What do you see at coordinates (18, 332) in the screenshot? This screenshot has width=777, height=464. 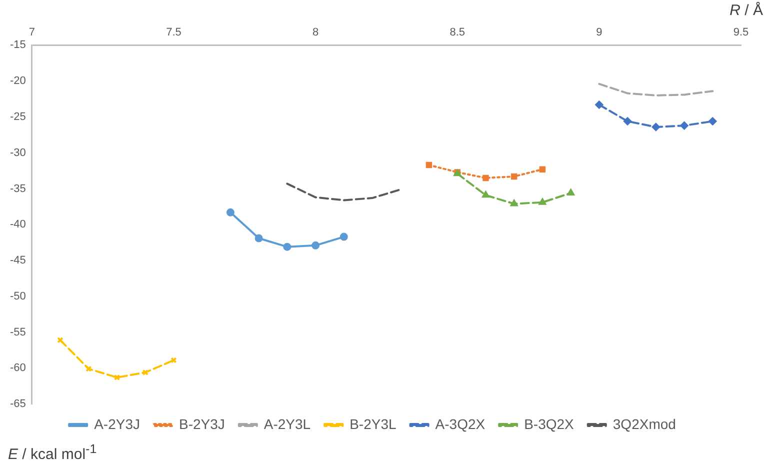 I see `y-tick-label: -55` at bounding box center [18, 332].